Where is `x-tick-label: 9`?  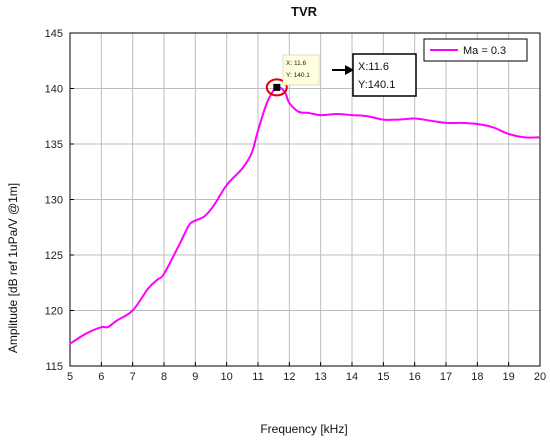 x-tick-label: 9 is located at coordinates (195, 377).